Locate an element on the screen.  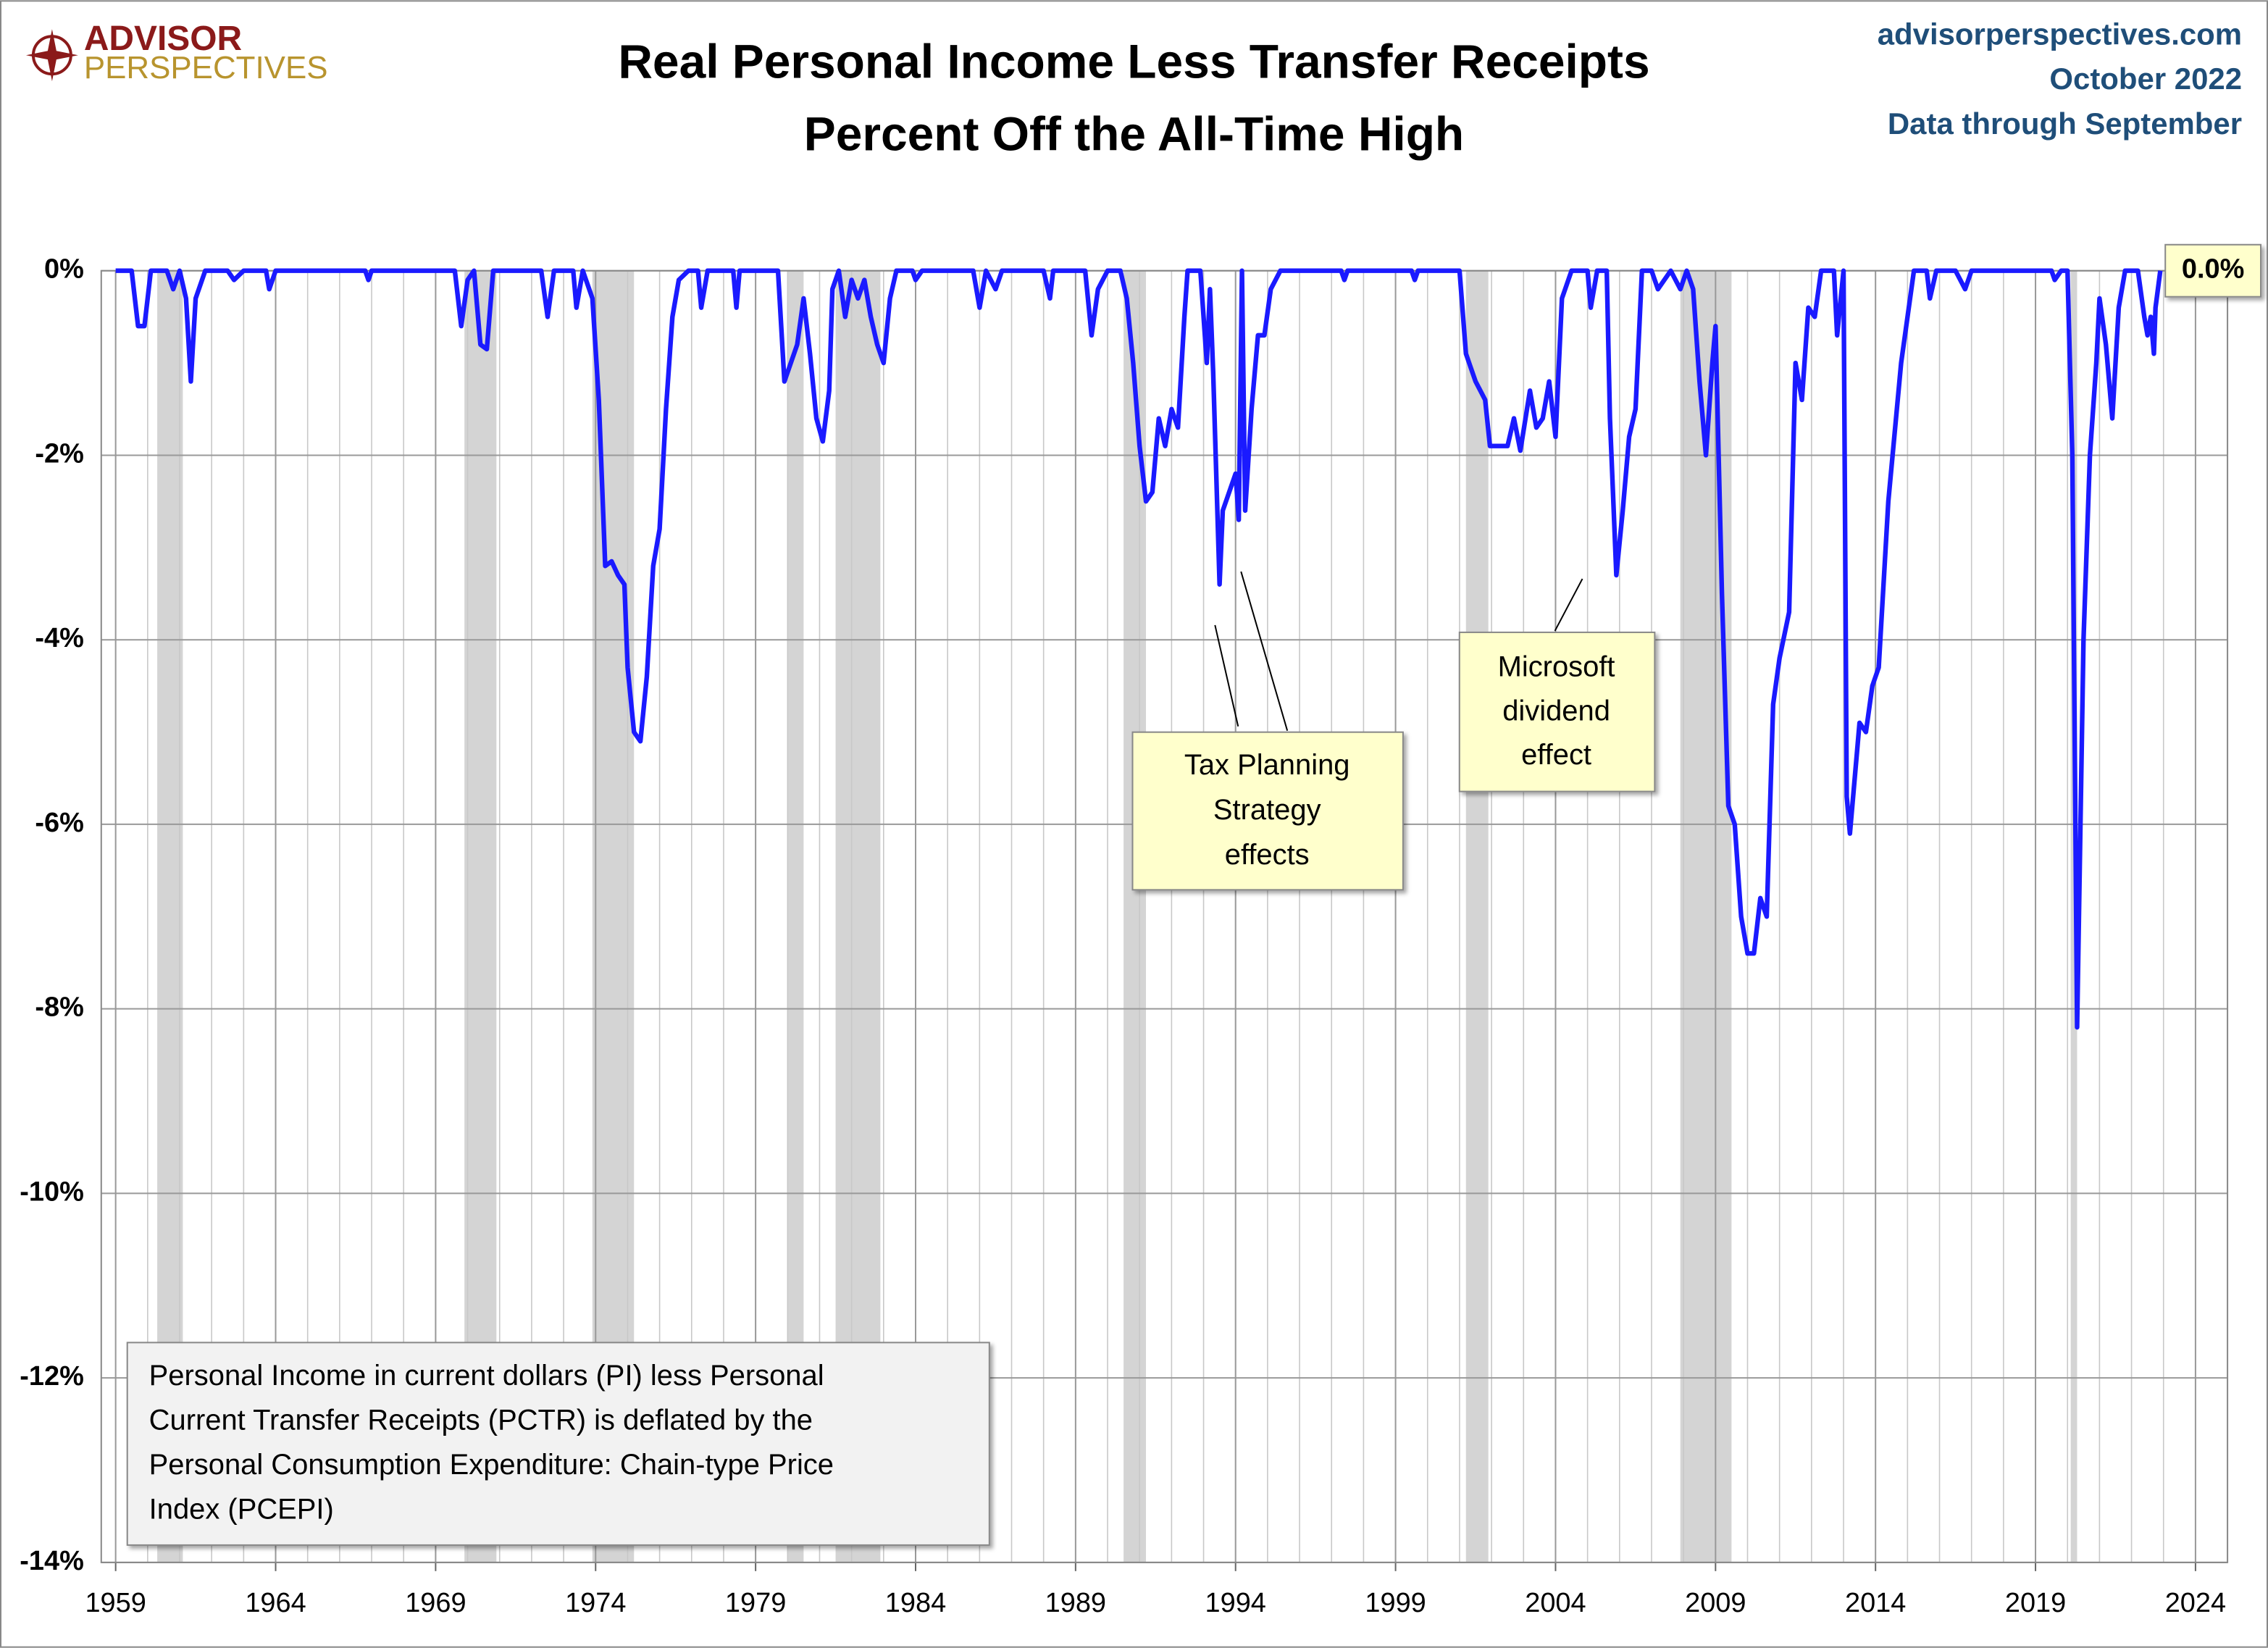
x-tick-label: 1969 is located at coordinates (436, 1603).